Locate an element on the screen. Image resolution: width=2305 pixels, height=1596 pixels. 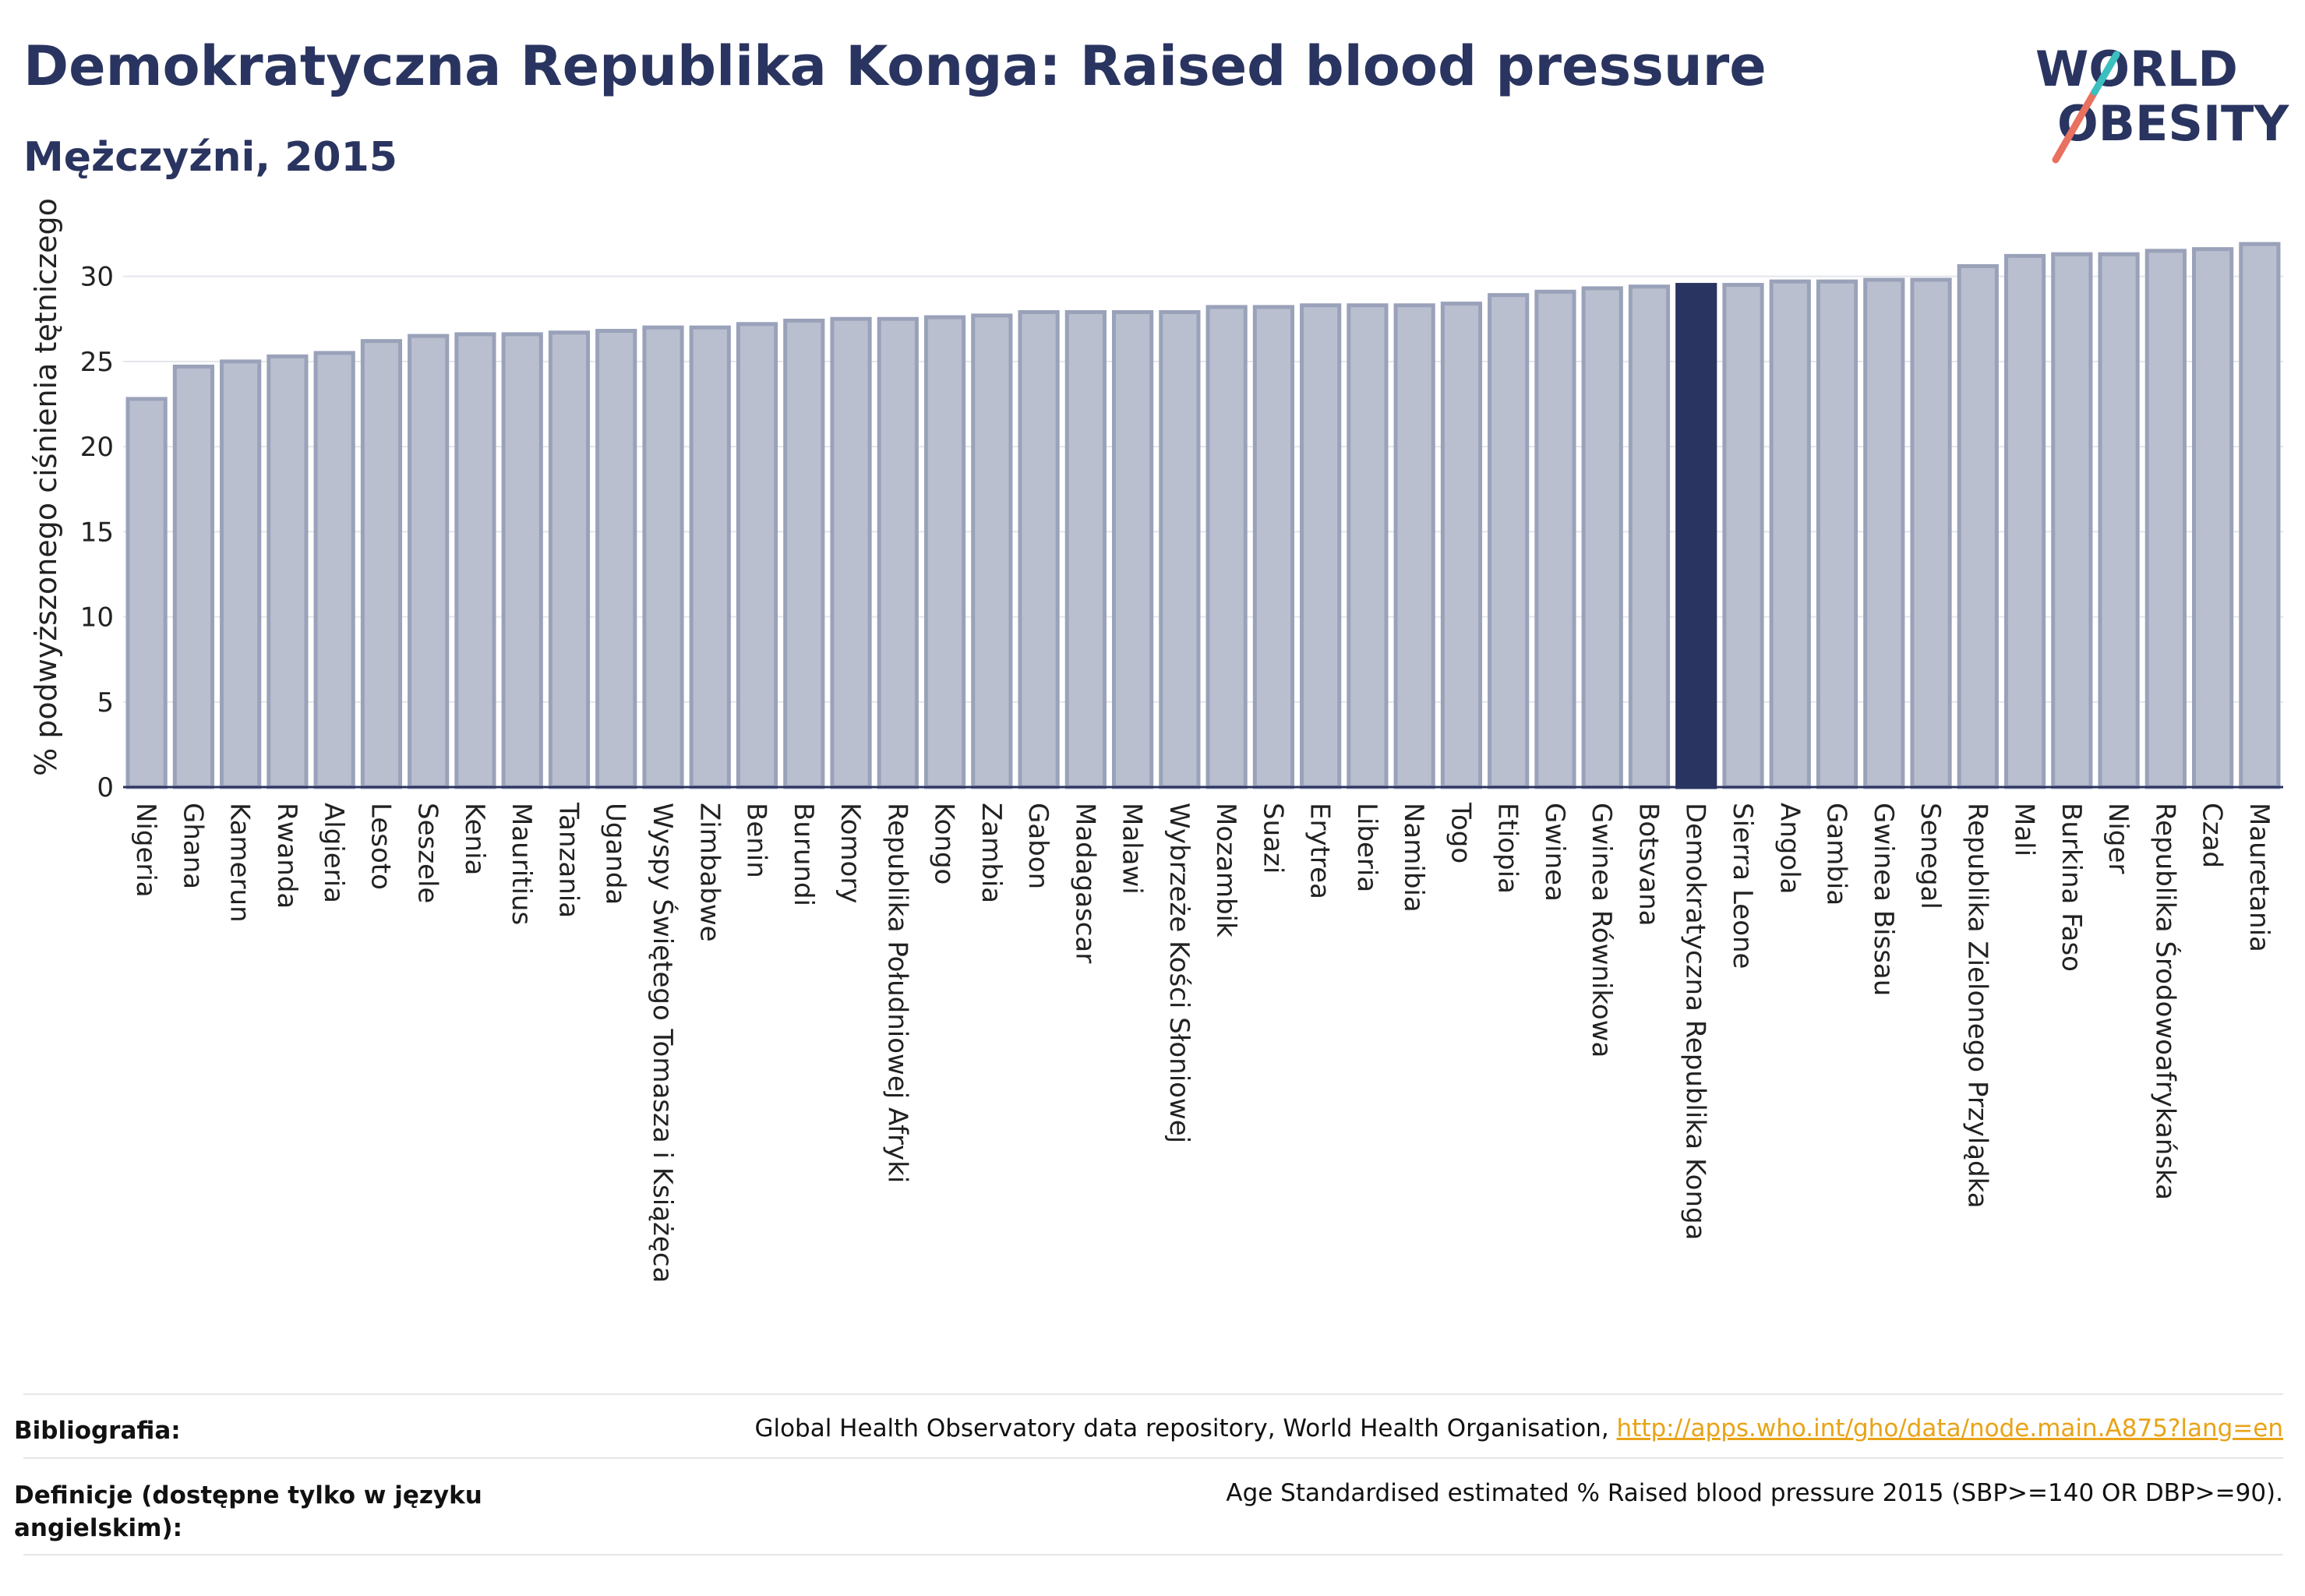
logo-line2: OBESITY is located at coordinates (2173, 123).